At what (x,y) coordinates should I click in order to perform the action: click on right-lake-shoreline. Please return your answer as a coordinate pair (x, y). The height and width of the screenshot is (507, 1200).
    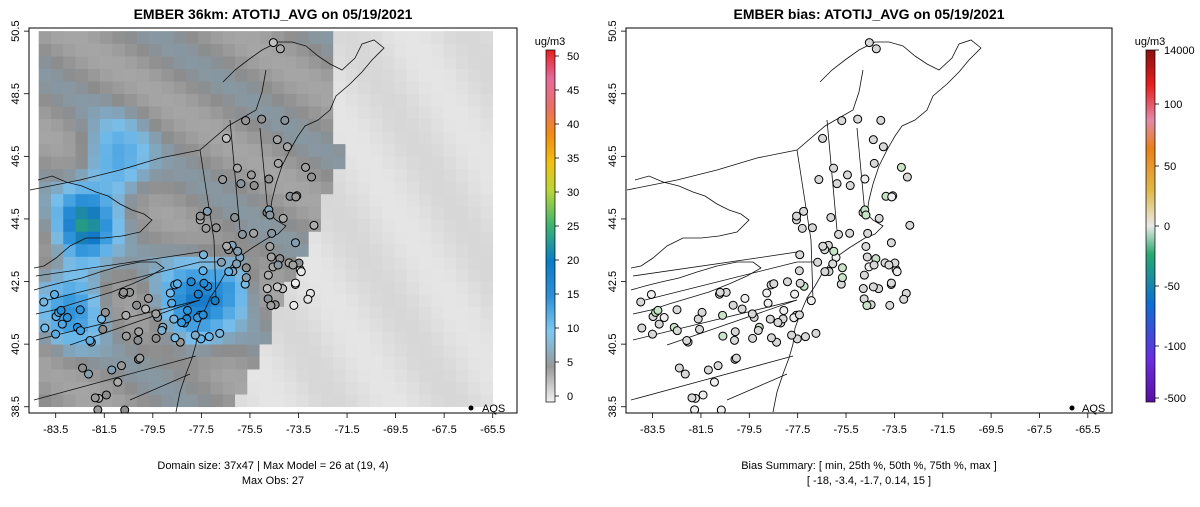
    Looking at the image, I should click on (690, 222).